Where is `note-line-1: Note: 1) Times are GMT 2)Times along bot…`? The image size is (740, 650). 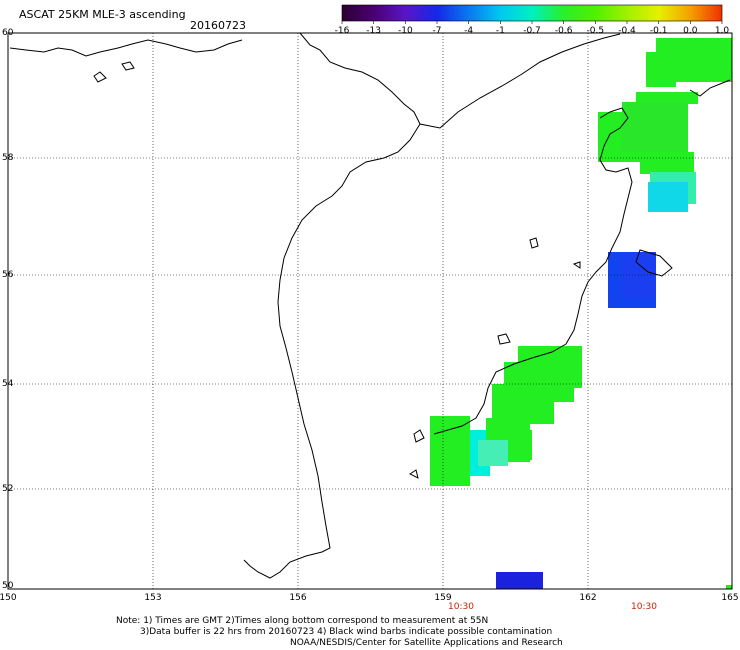 note-line-1: Note: 1) Times are GMT 2)Times along bot… is located at coordinates (302, 621).